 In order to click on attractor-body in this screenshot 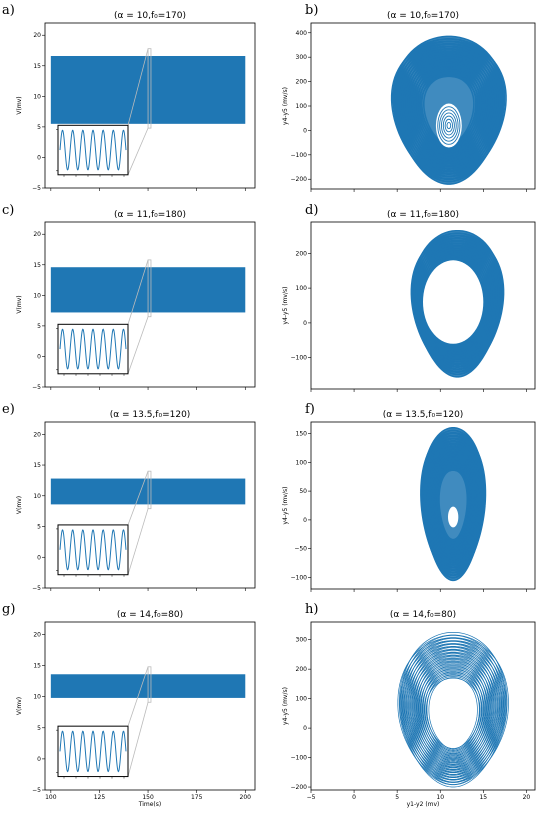, I will do `click(453, 504)`.